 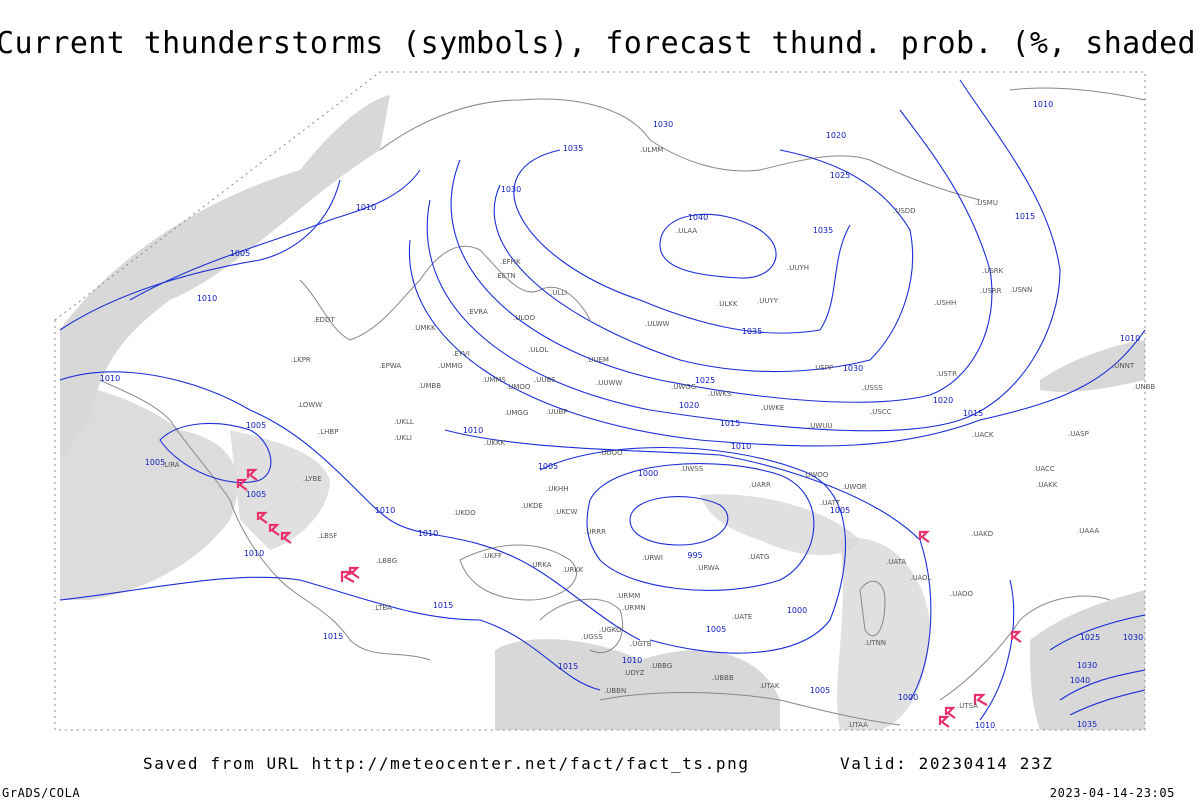 I want to click on station-label: .UUWW, so click(x=609, y=383).